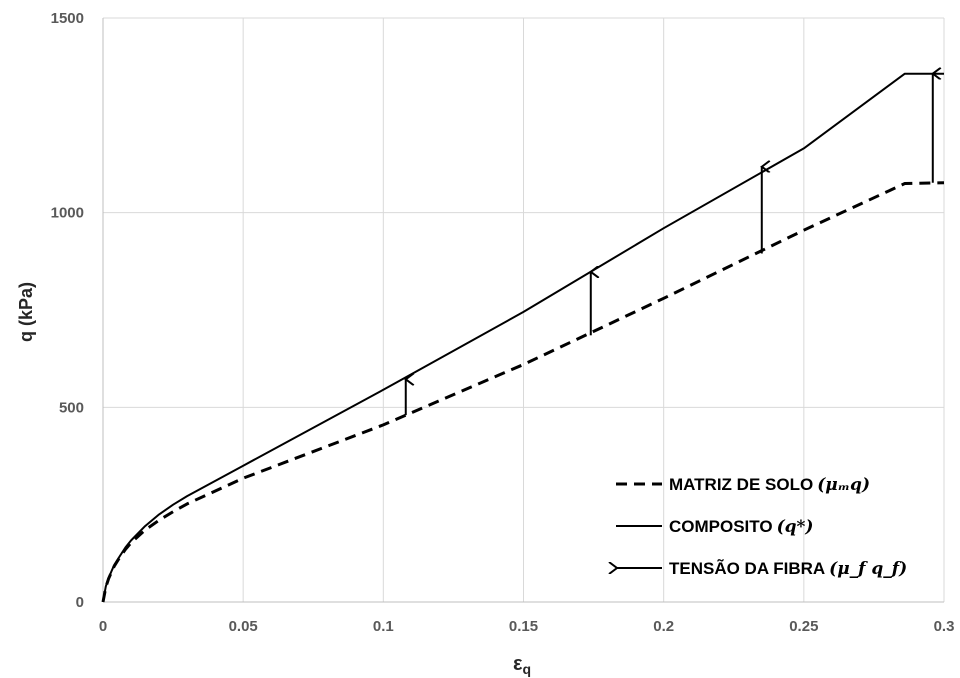 The height and width of the screenshot is (678, 960). I want to click on legend-label-text: MATRIZ DE SOLO, so click(741, 484).